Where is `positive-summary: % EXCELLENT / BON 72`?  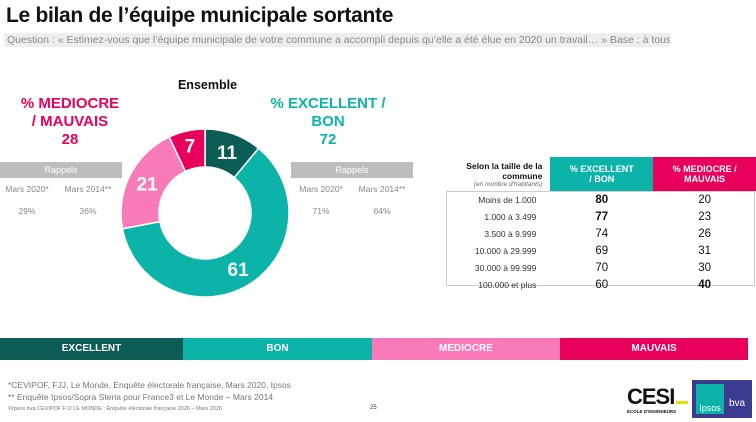 positive-summary: % EXCELLENT / BON 72 is located at coordinates (328, 122).